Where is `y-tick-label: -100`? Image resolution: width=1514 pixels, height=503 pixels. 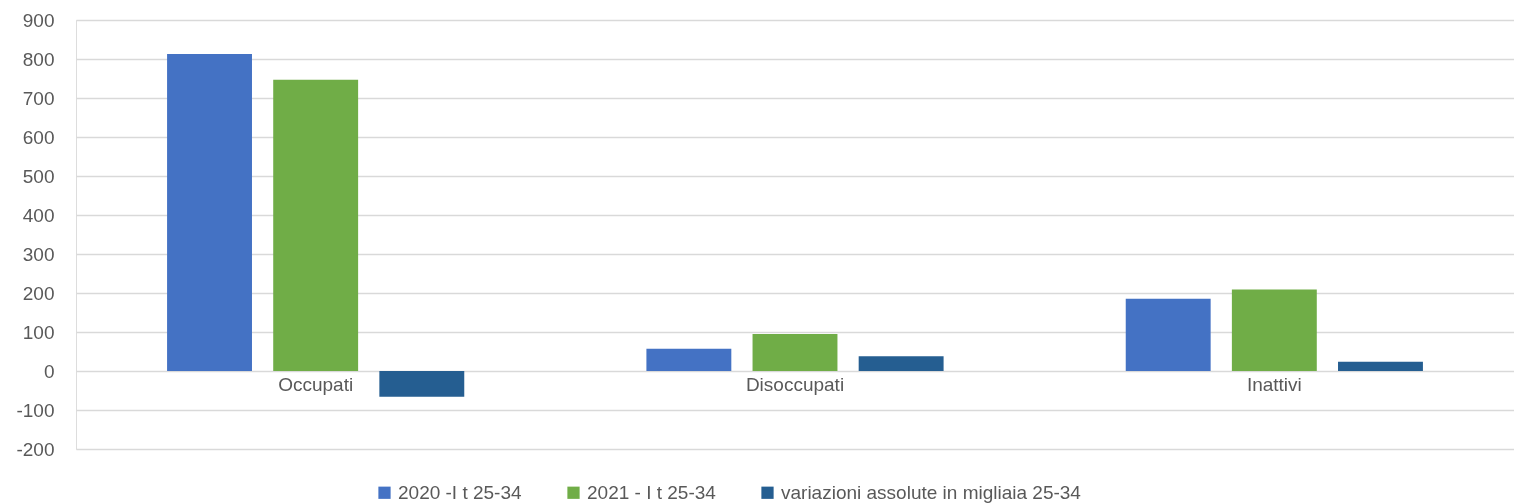
y-tick-label: -100 is located at coordinates (35, 410).